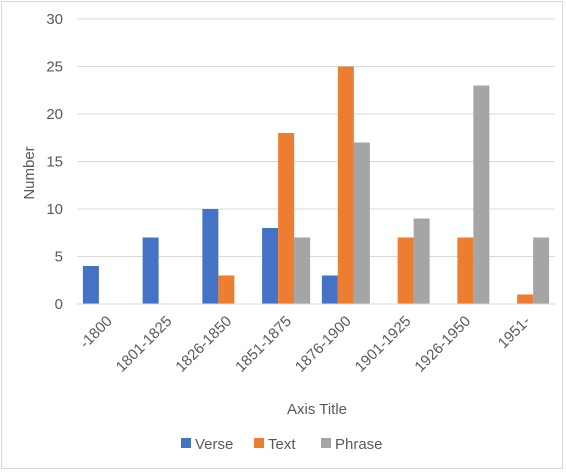  What do you see at coordinates (186, 443) in the screenshot?
I see `legend-swatch-verse` at bounding box center [186, 443].